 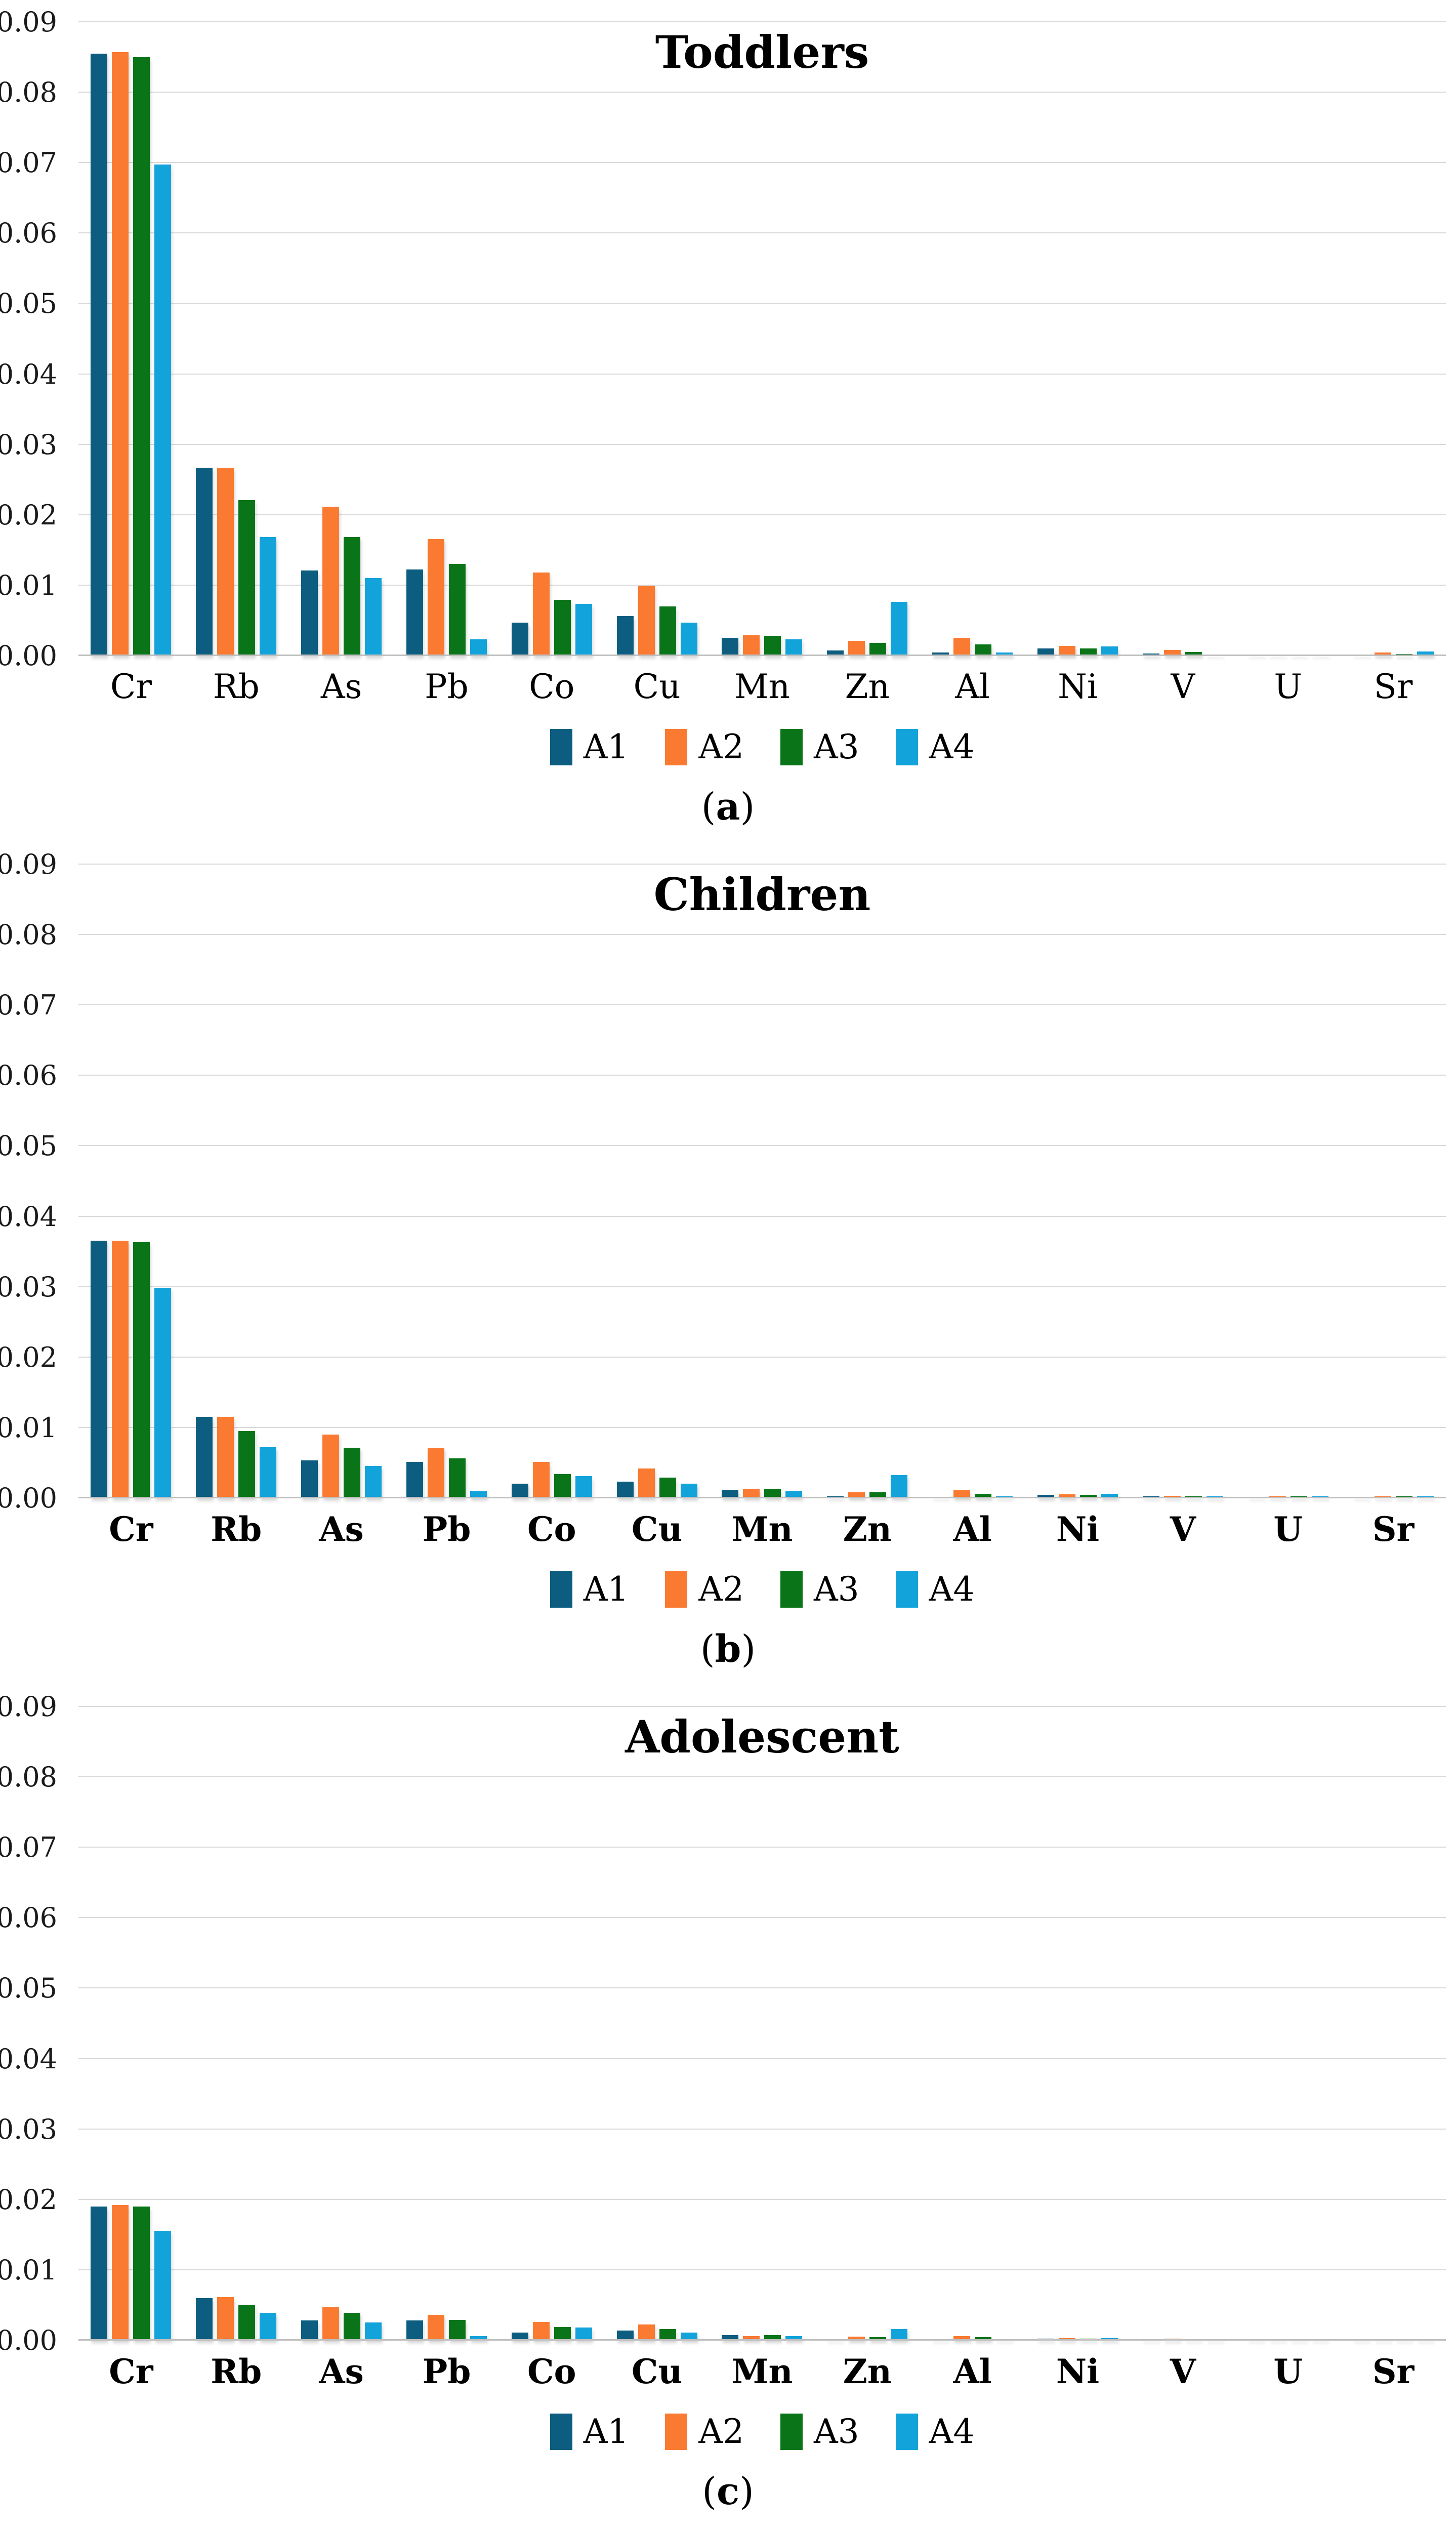 I want to click on bar-a-Cr-A1, so click(x=100, y=354).